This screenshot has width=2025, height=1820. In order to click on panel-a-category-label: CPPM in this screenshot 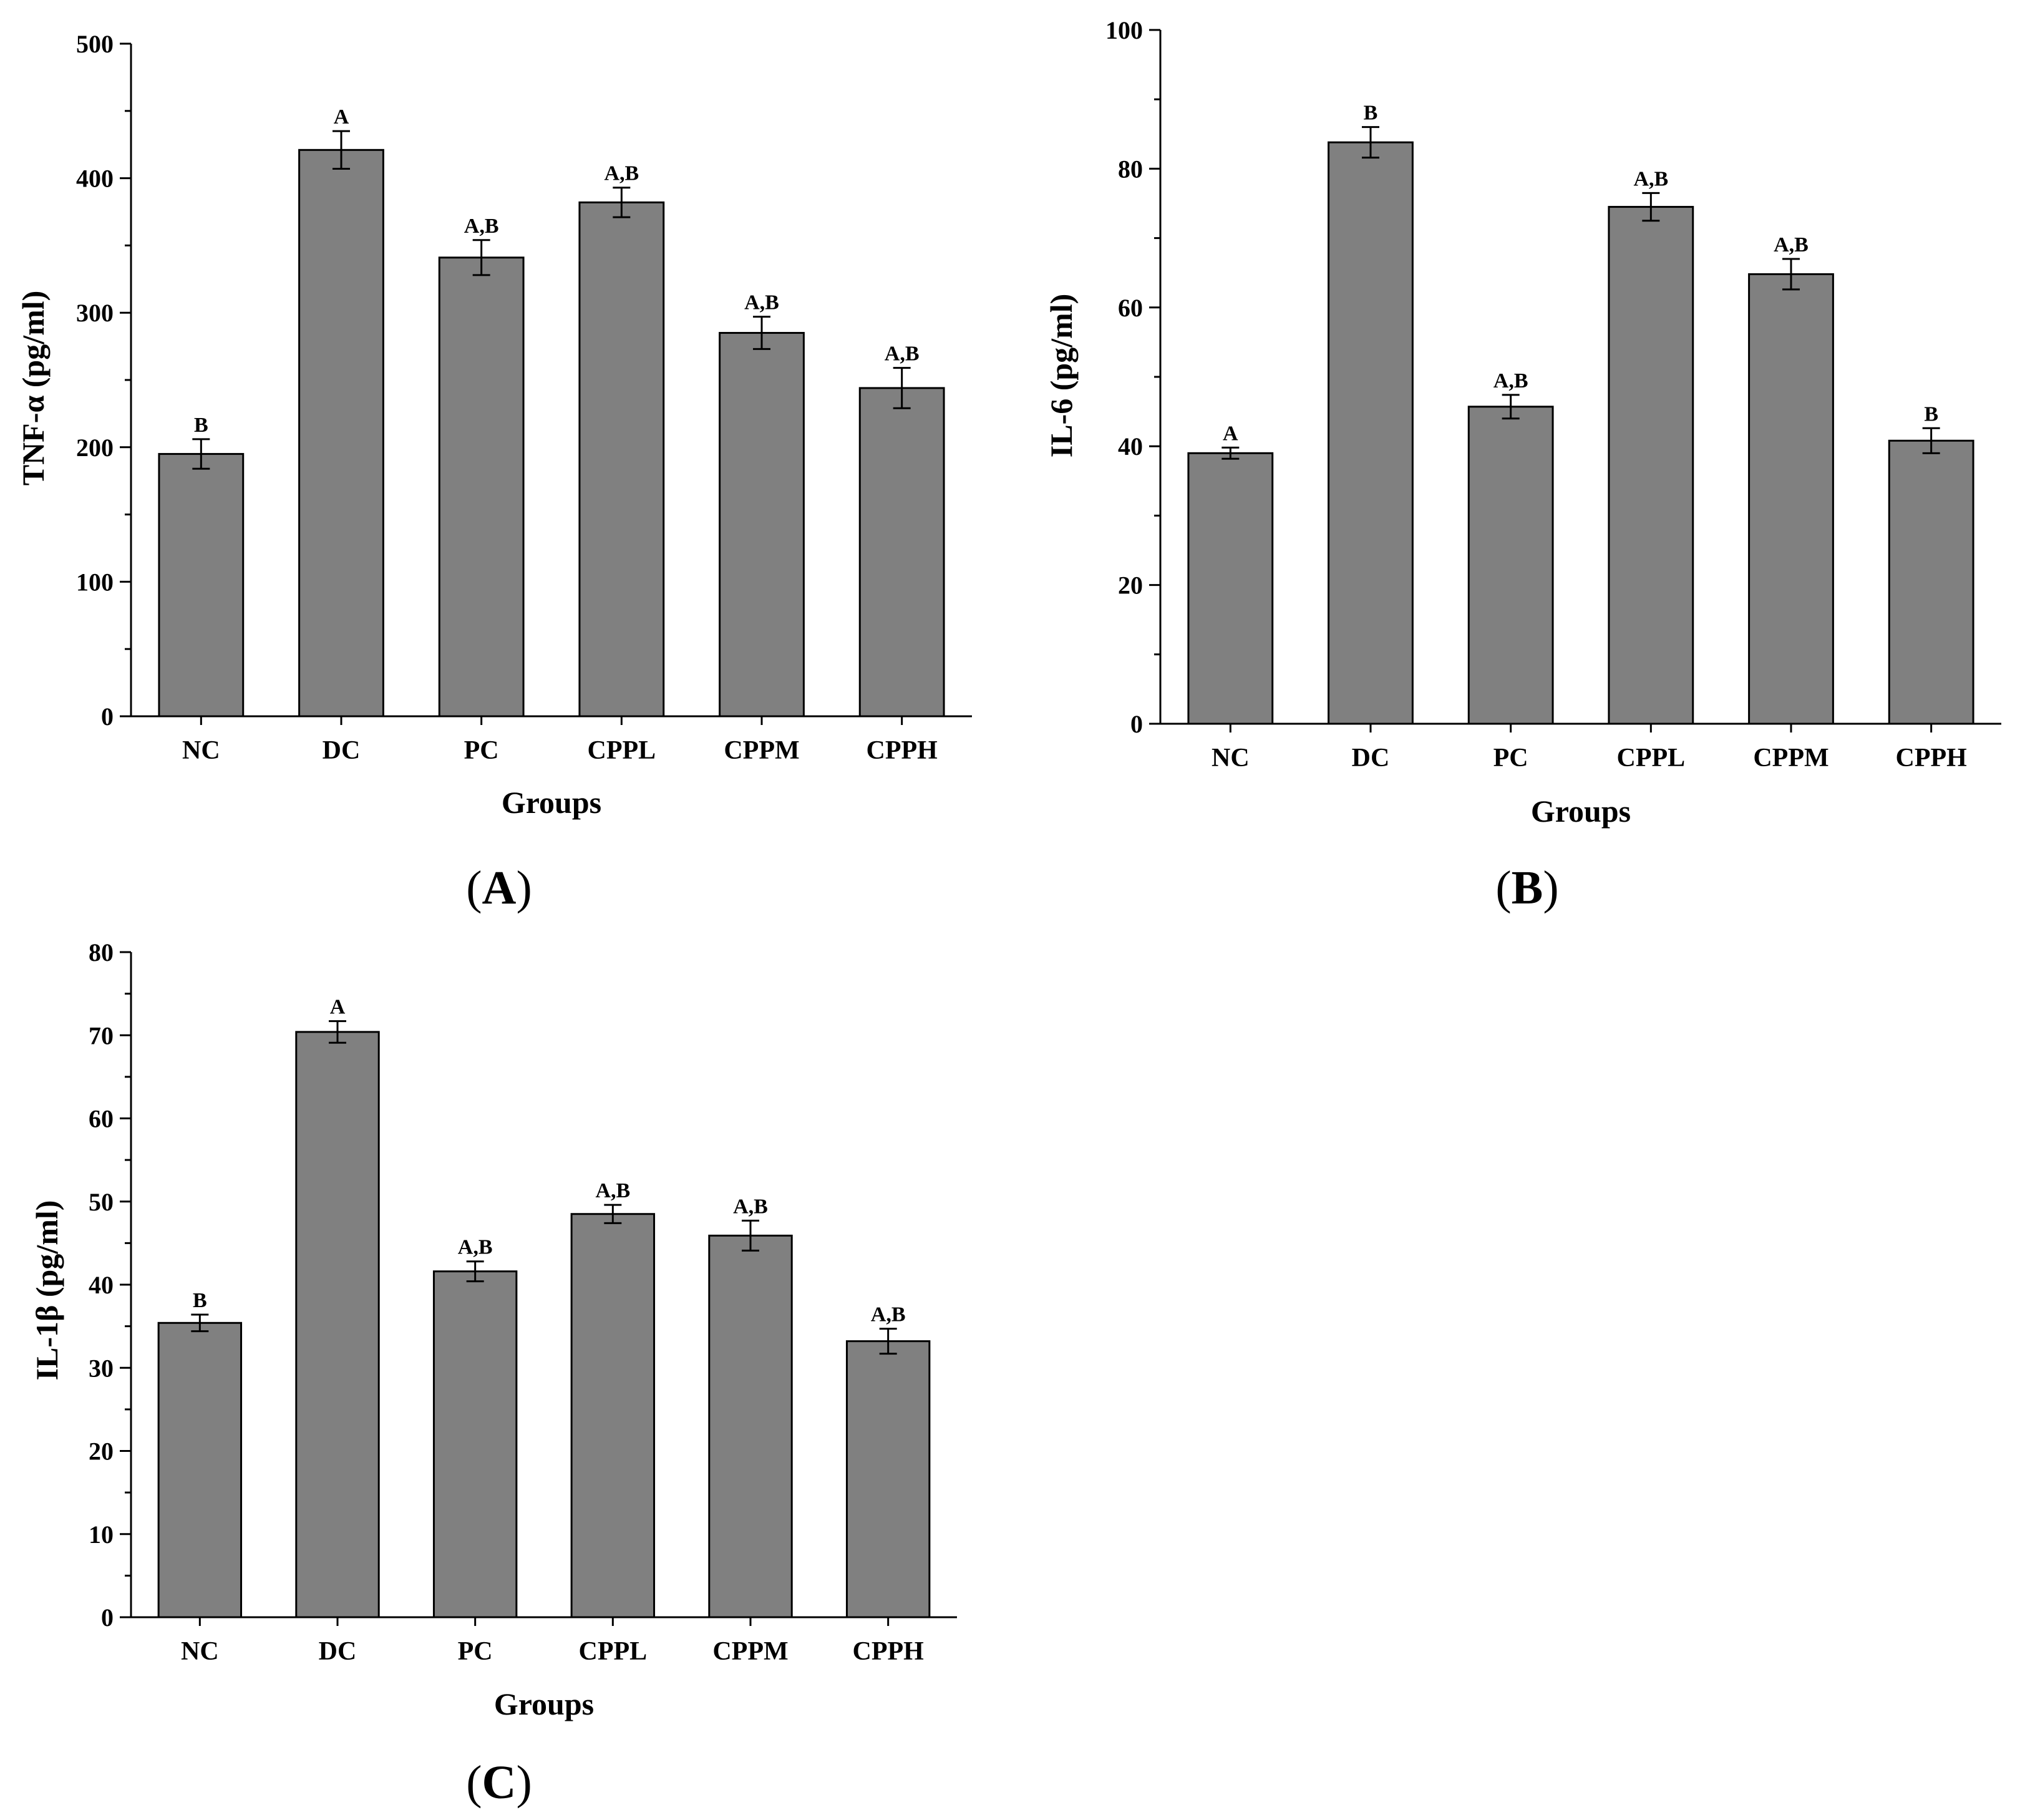, I will do `click(761, 750)`.